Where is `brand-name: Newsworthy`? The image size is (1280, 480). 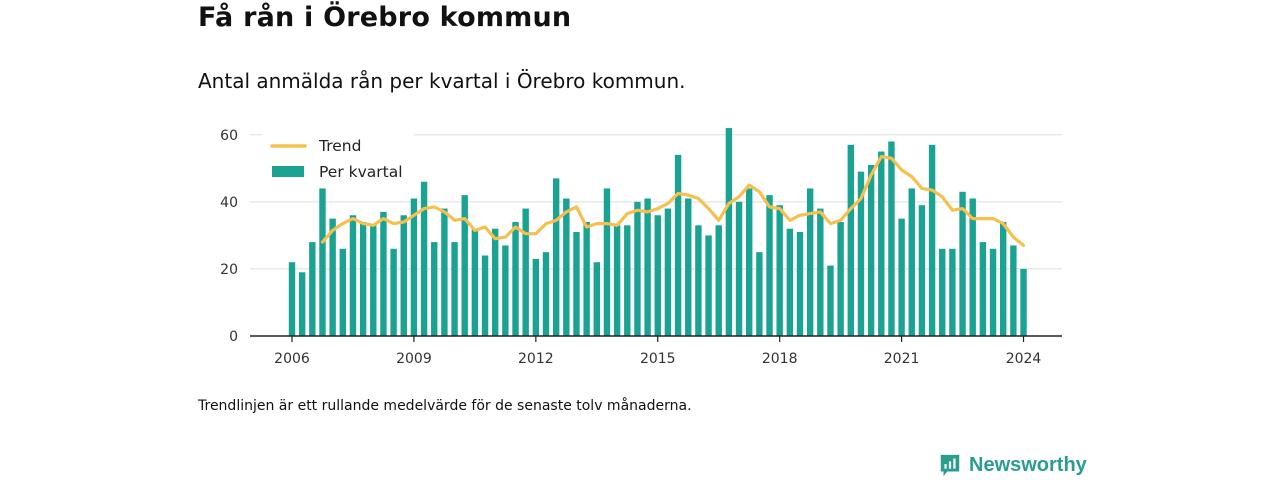
brand-name: Newsworthy is located at coordinates (1028, 464).